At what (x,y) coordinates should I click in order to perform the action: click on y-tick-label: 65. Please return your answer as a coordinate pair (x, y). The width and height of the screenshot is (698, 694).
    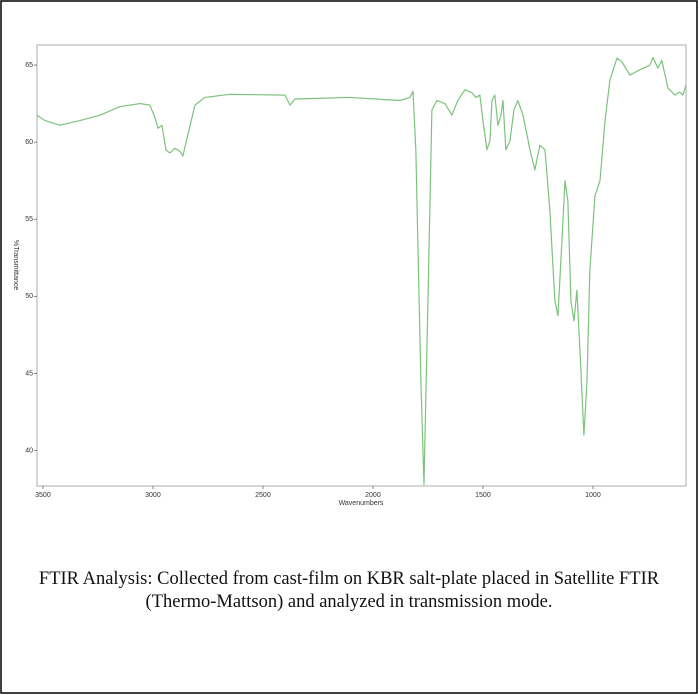
    Looking at the image, I should click on (29, 65).